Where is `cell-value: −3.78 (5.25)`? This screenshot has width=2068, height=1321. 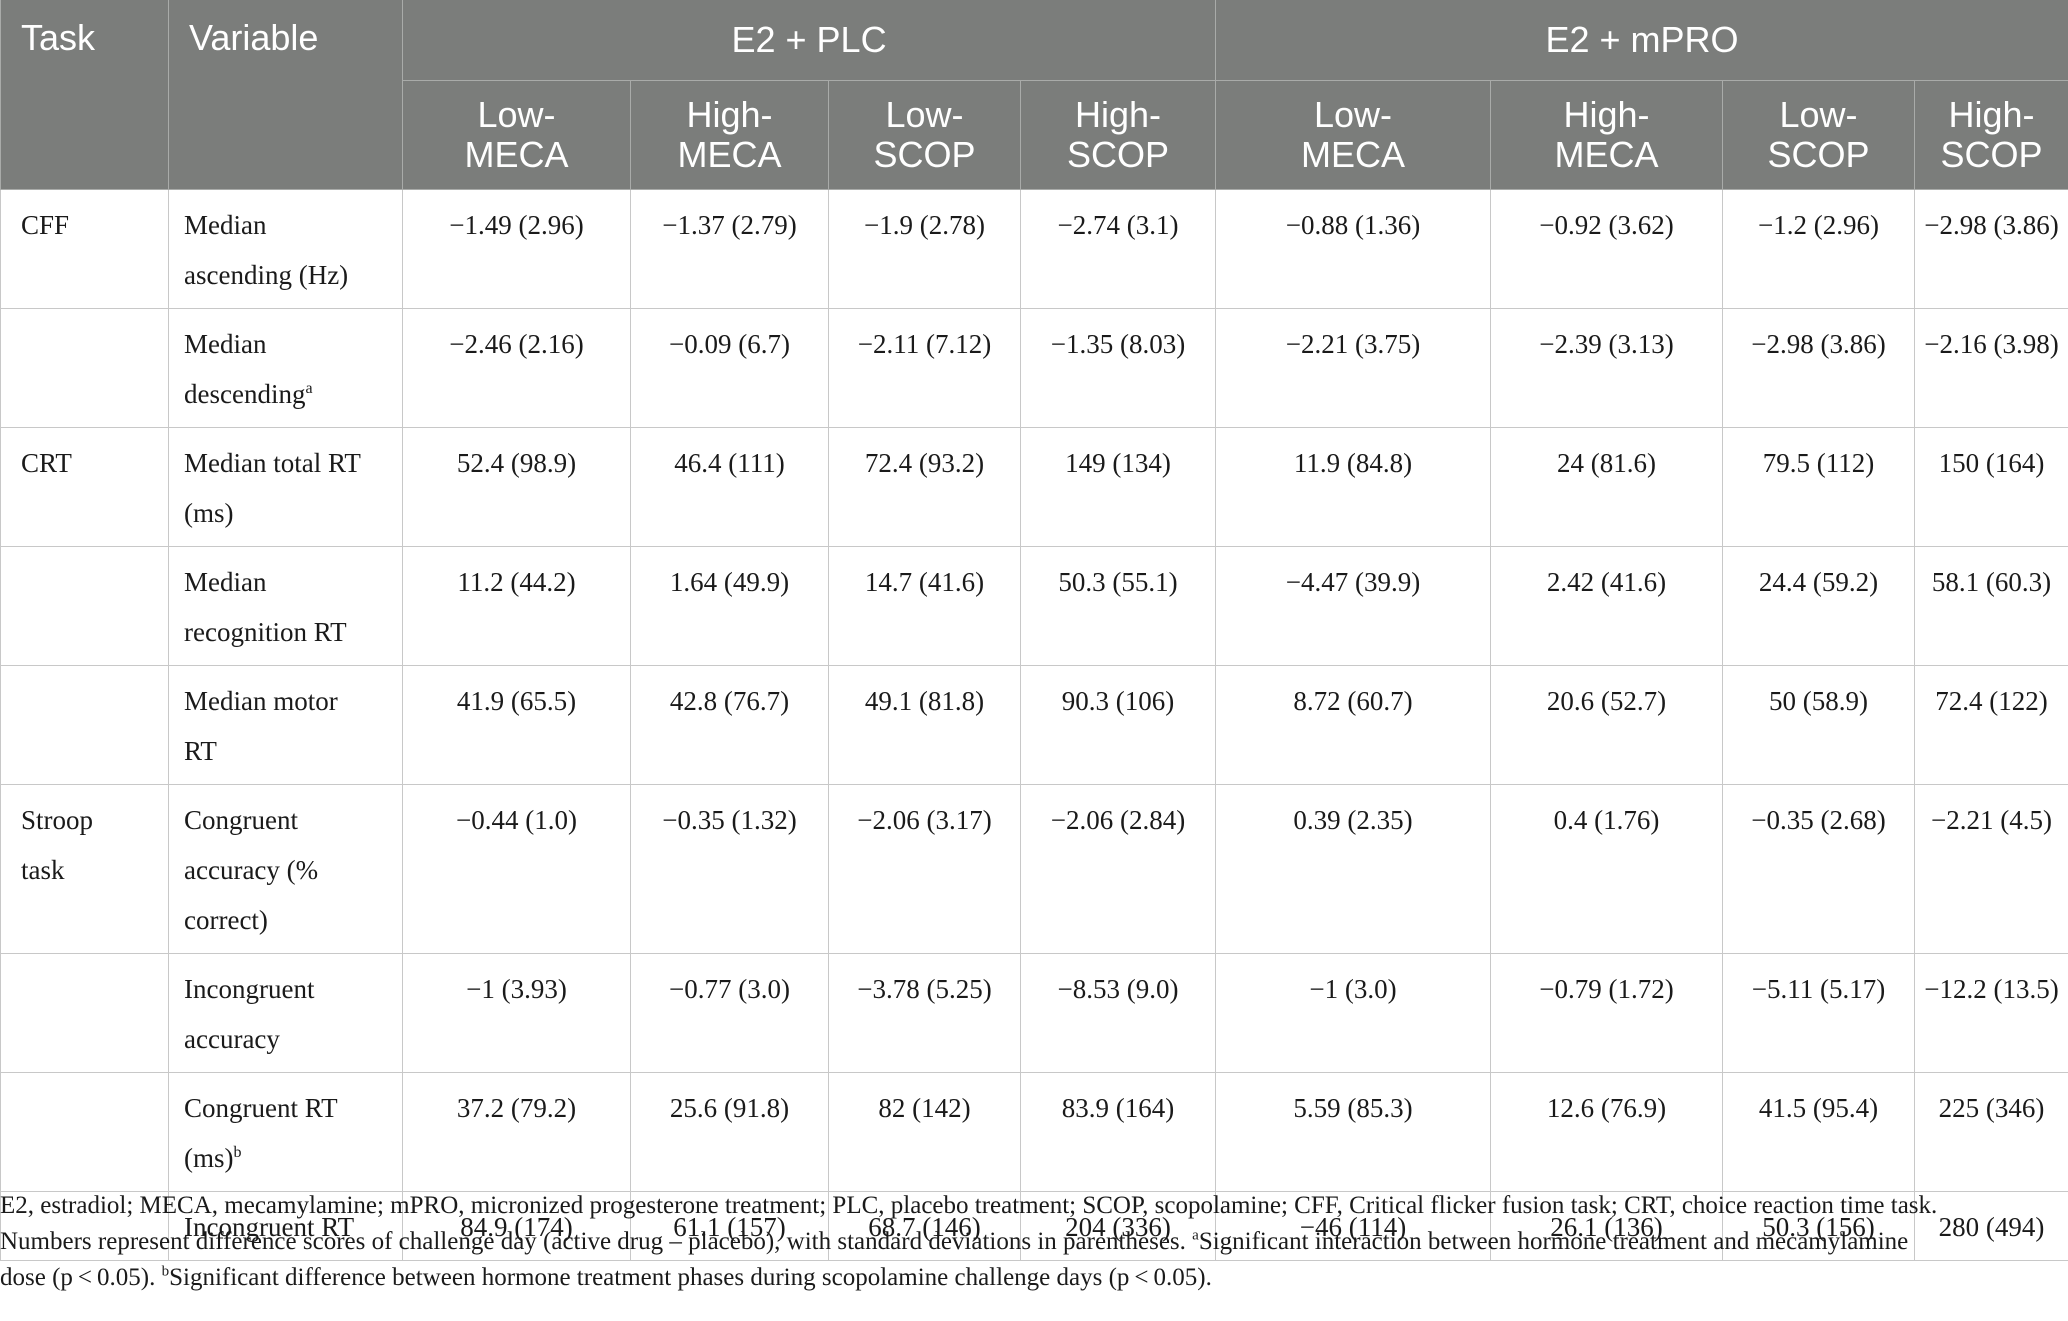 cell-value: −3.78 (5.25) is located at coordinates (924, 1013).